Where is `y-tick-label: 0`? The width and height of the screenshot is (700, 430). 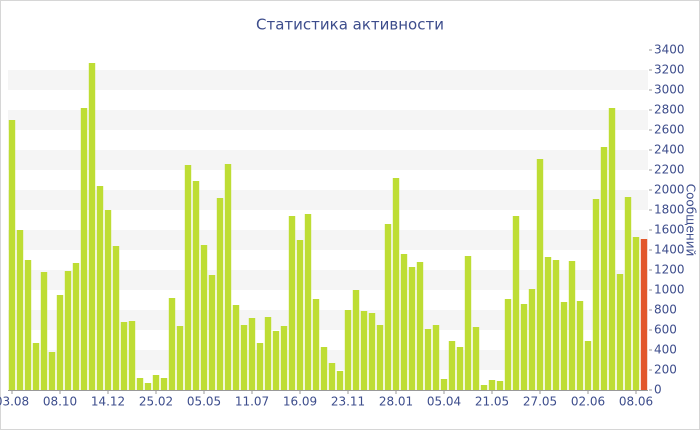
y-tick-label: 0 is located at coordinates (658, 390).